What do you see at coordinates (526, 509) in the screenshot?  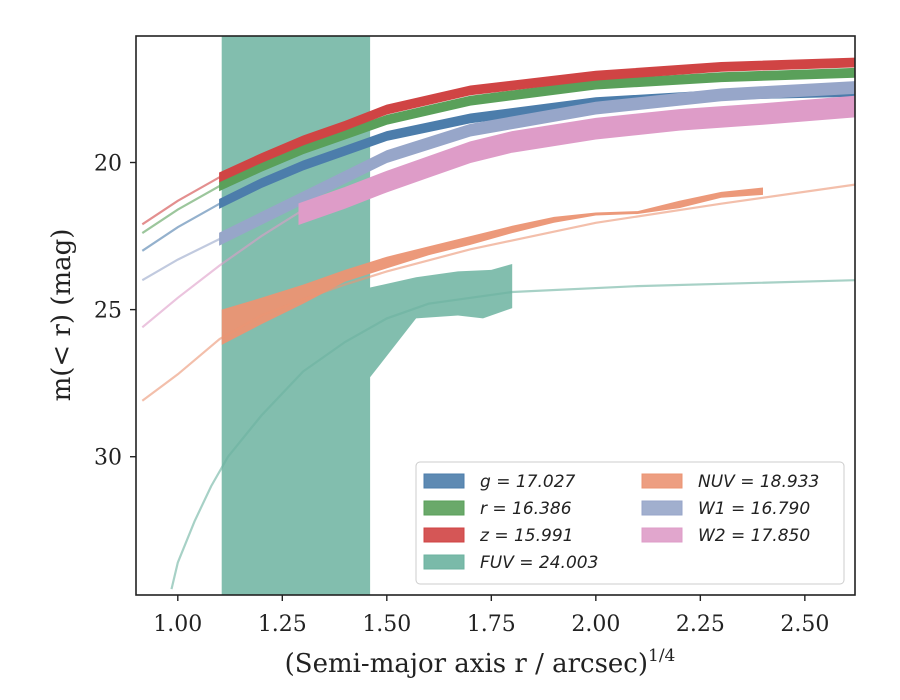 I see `legend-label-r: r = 16.386` at bounding box center [526, 509].